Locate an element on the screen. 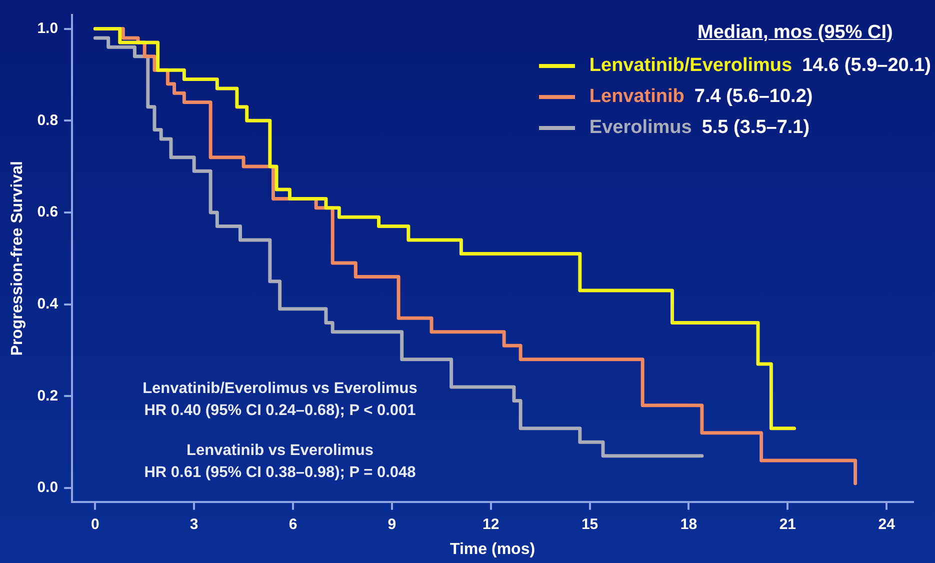 This screenshot has height=563, width=935. y-tick-label: 0.0 is located at coordinates (47, 487).